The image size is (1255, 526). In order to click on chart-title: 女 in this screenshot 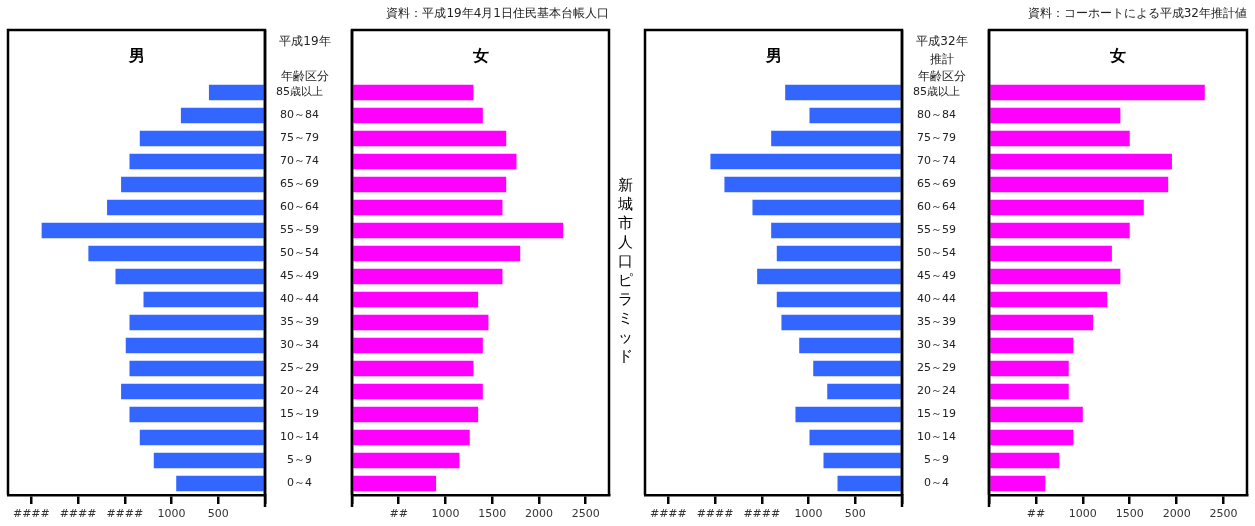, I will do `click(480, 56)`.